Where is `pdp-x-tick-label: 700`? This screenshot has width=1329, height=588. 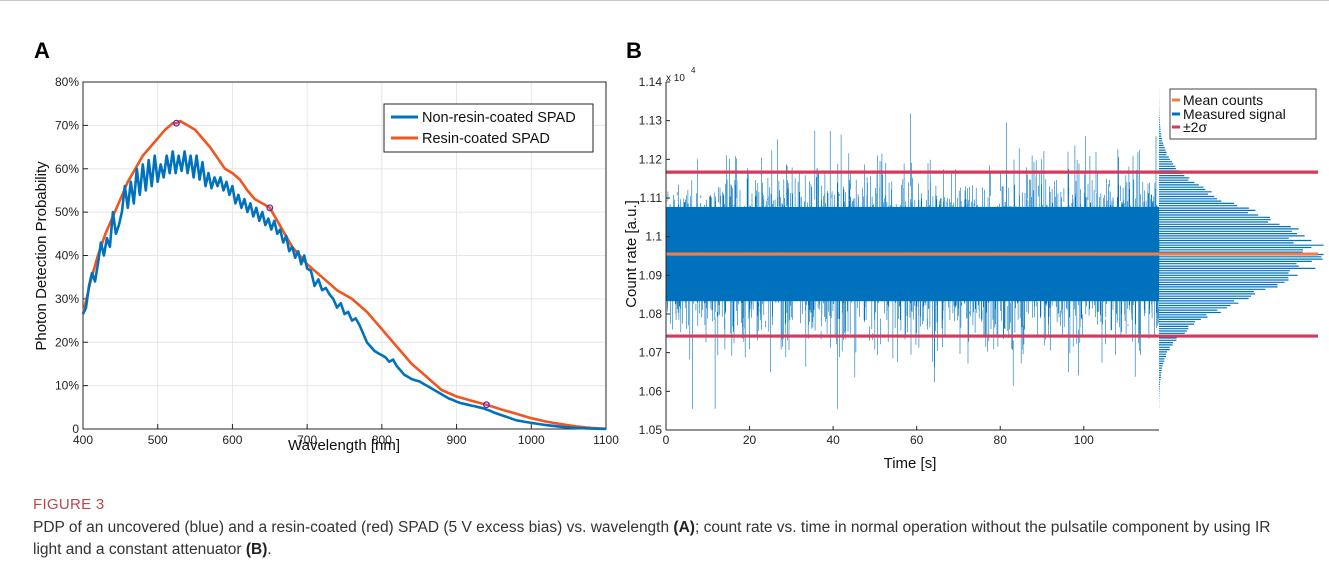
pdp-x-tick-label: 700 is located at coordinates (307, 440).